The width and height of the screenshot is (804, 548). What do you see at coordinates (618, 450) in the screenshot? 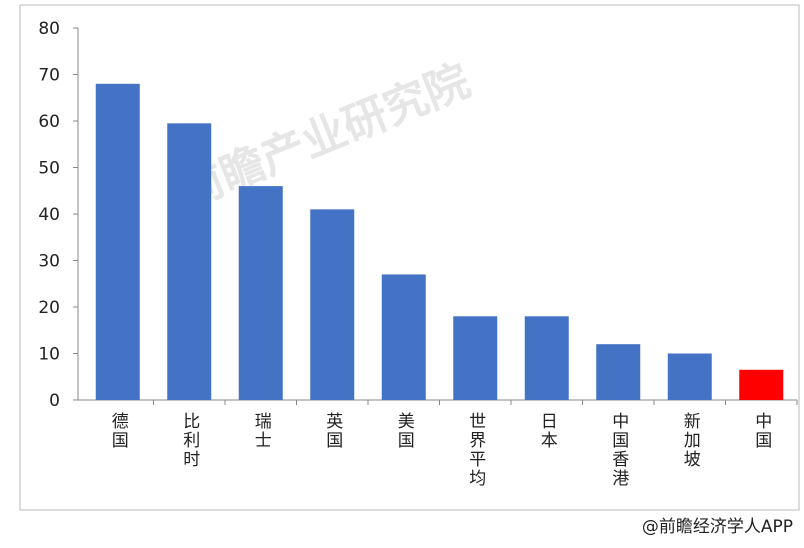
I see `x-tick-label: 中国香港` at bounding box center [618, 450].